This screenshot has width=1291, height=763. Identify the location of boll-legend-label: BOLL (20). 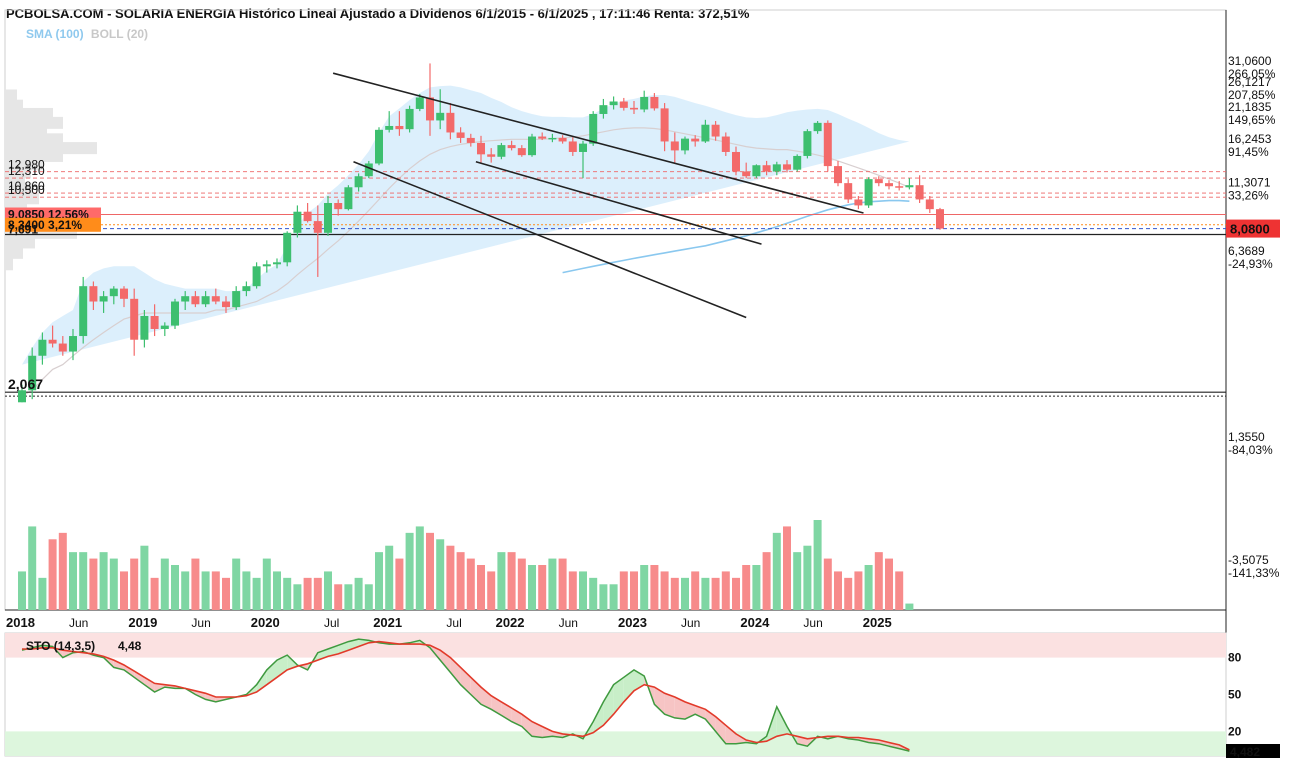
(119, 34).